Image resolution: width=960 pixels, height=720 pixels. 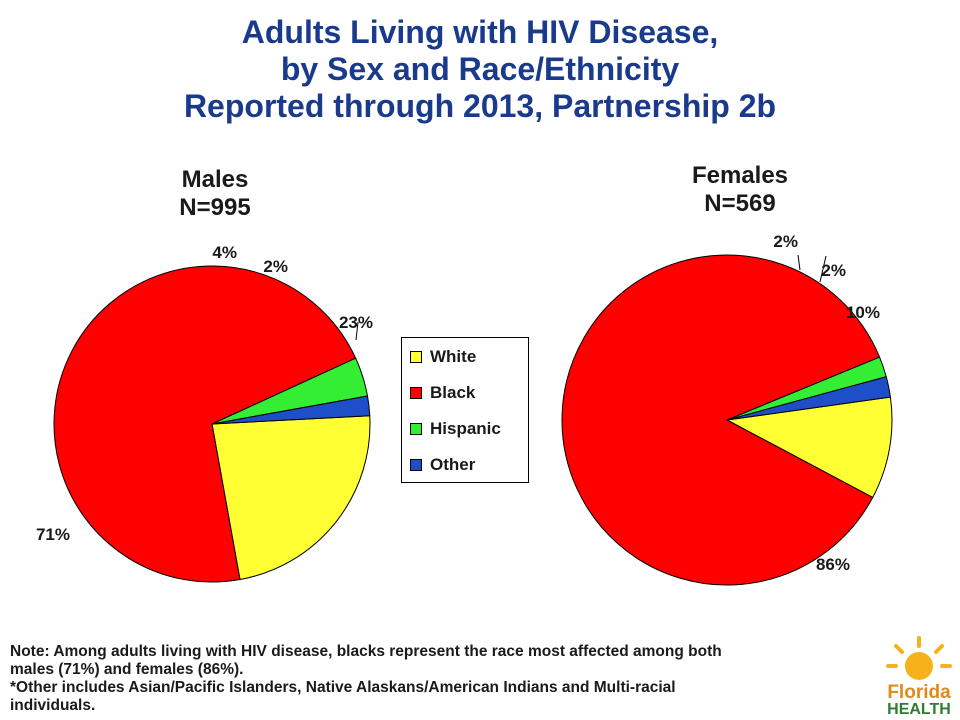 I want to click on legend-item-other: Other, so click(x=442, y=465).